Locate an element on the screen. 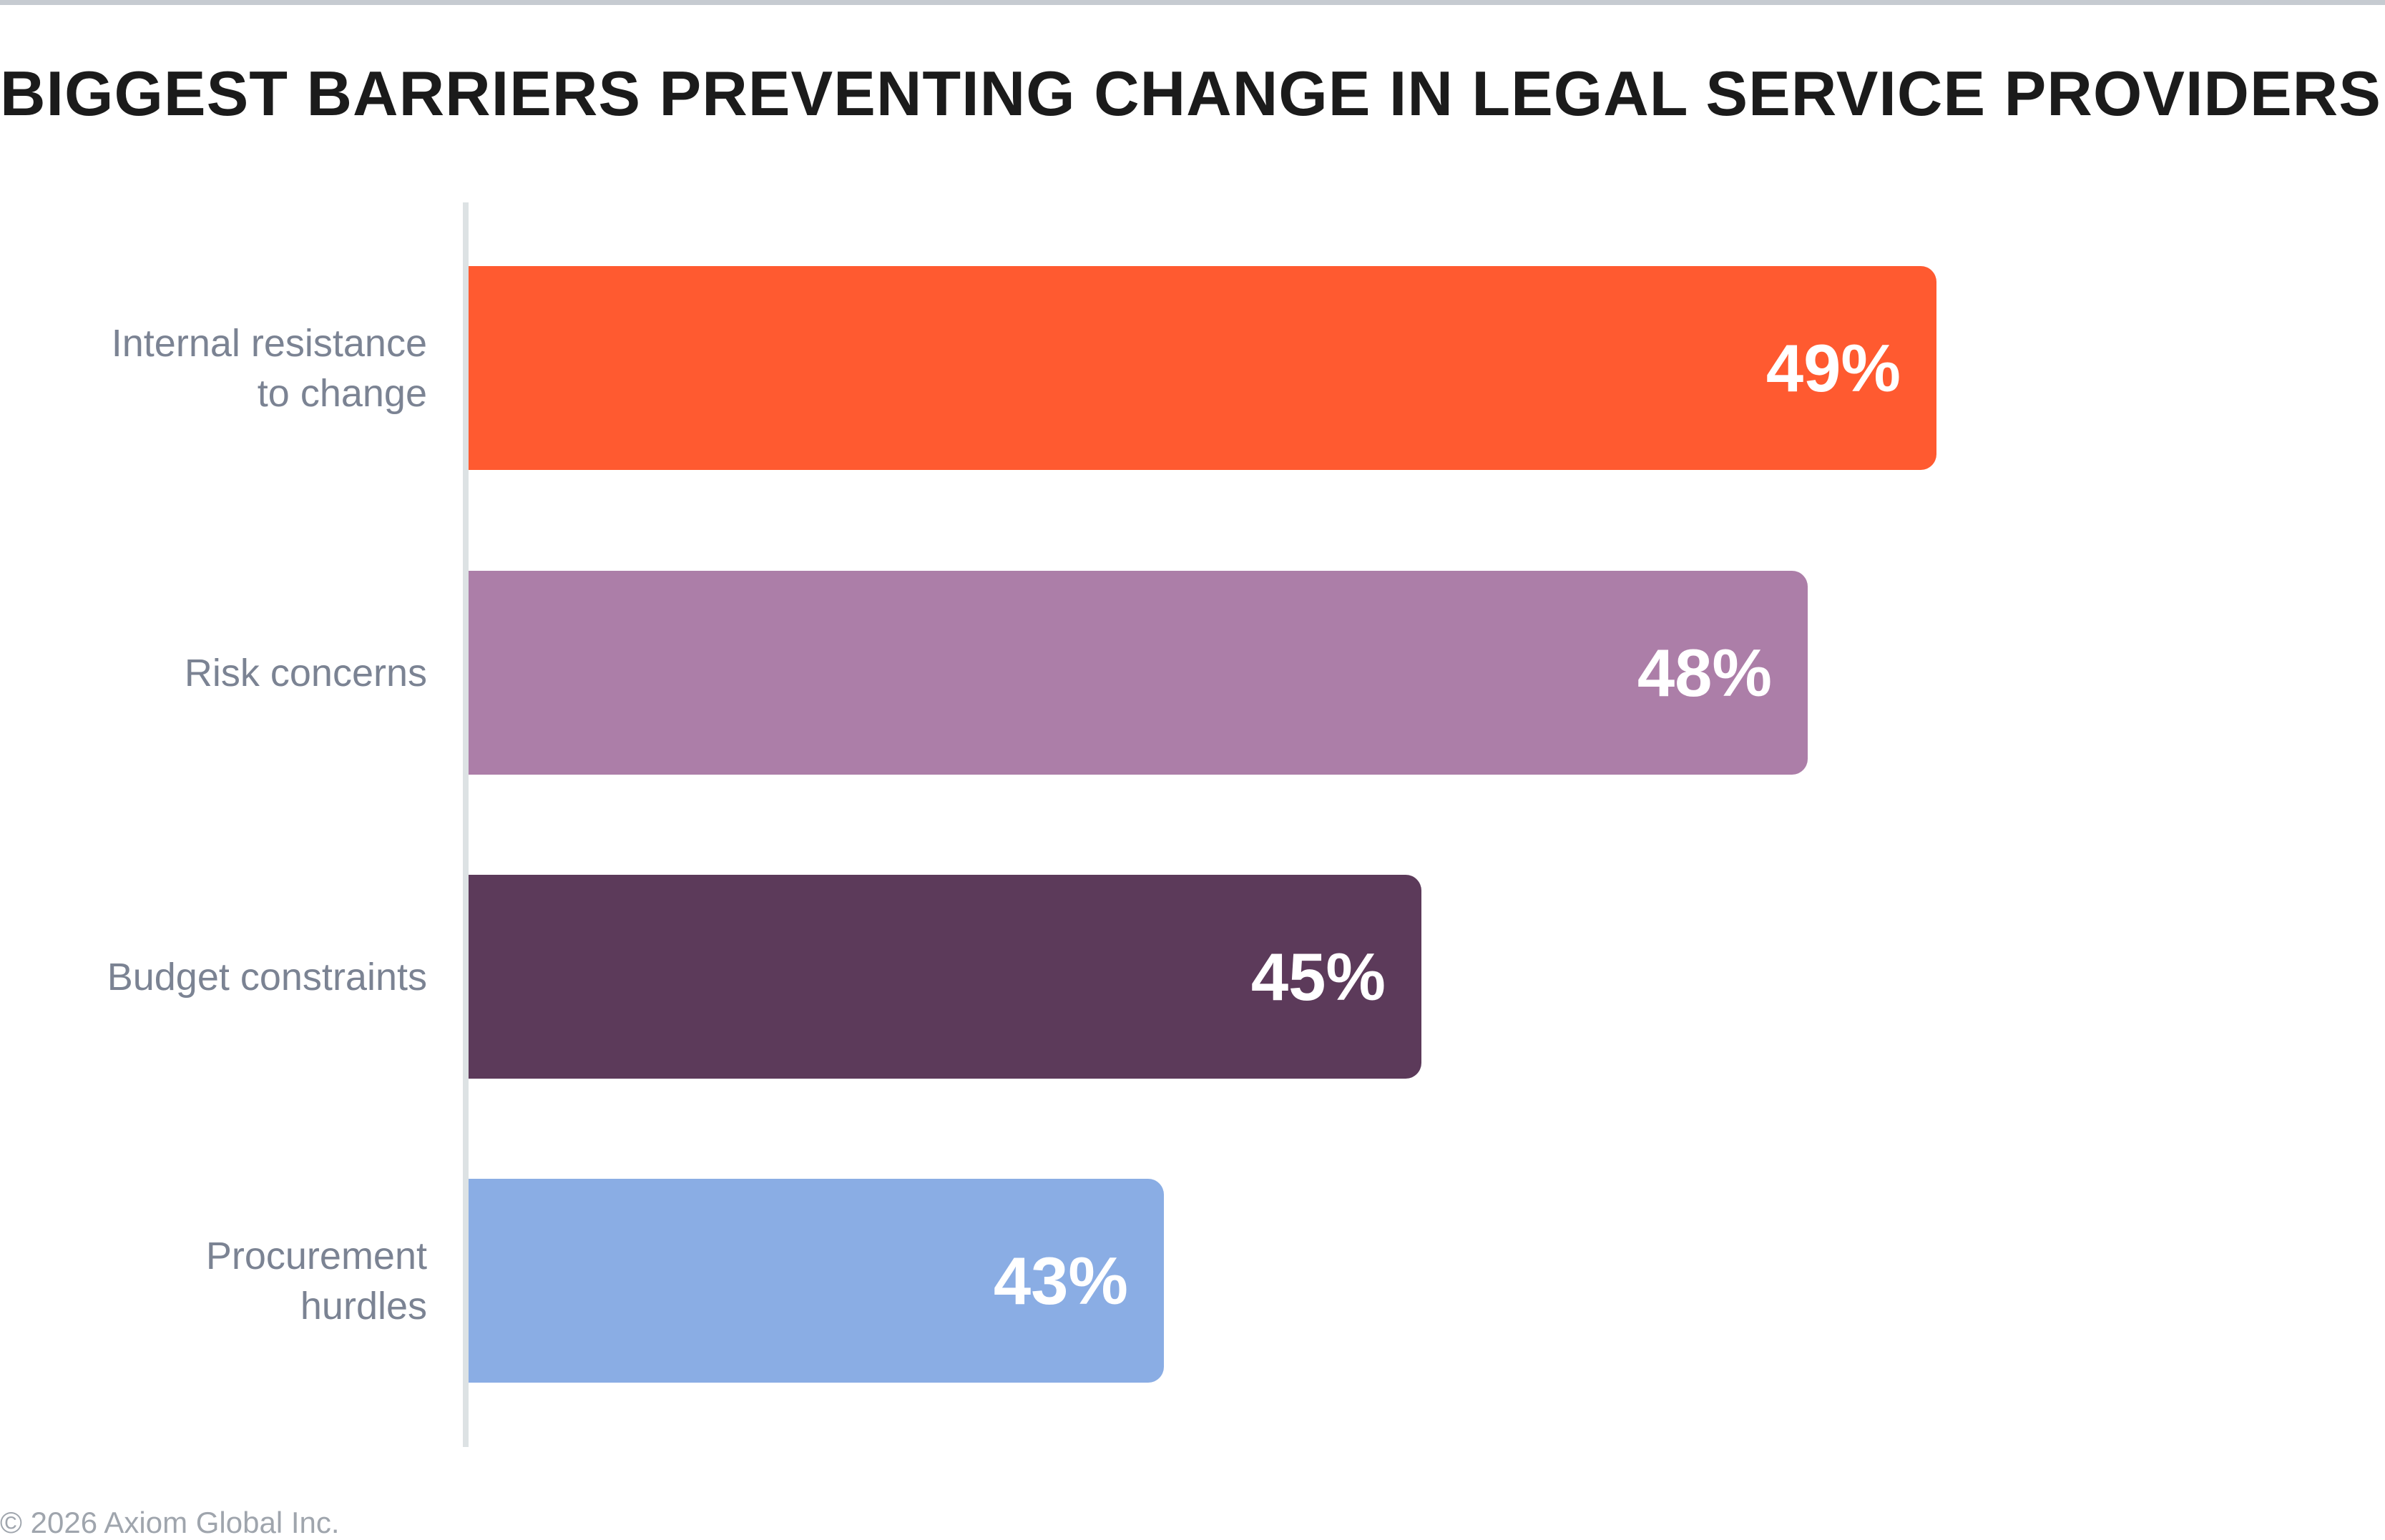  y-axis-line is located at coordinates (466, 824).